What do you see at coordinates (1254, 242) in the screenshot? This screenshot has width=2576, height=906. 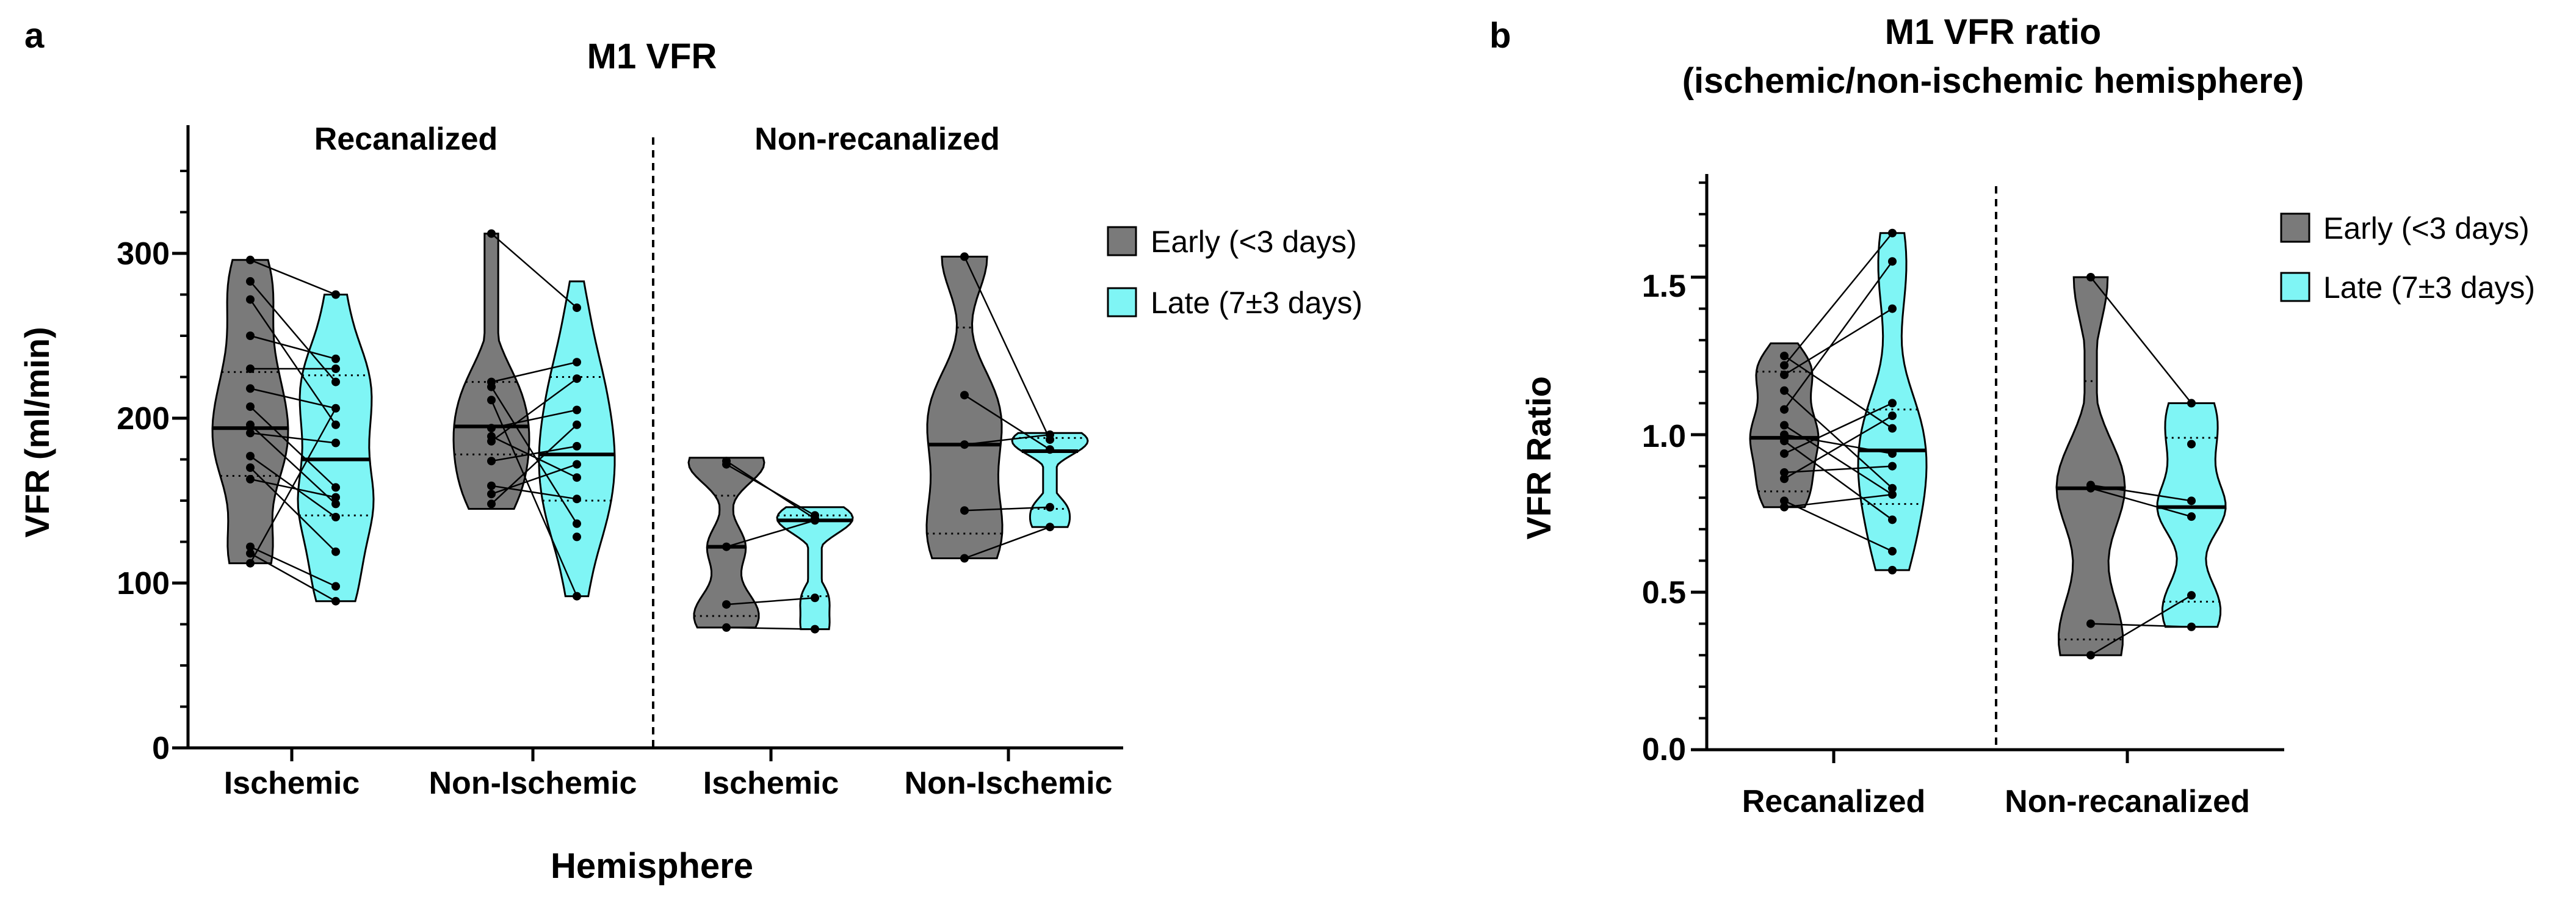 I see `legend-label-early: Early (<3 days)` at bounding box center [1254, 242].